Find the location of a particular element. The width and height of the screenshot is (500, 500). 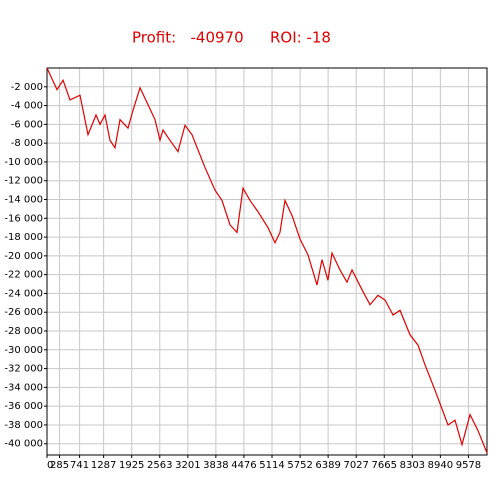

y-tick-label: -16 000 is located at coordinates (23, 218).